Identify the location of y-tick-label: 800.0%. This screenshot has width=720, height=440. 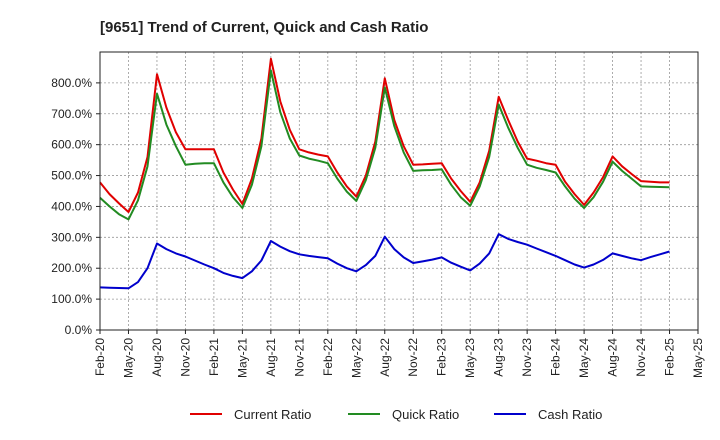
(71, 83).